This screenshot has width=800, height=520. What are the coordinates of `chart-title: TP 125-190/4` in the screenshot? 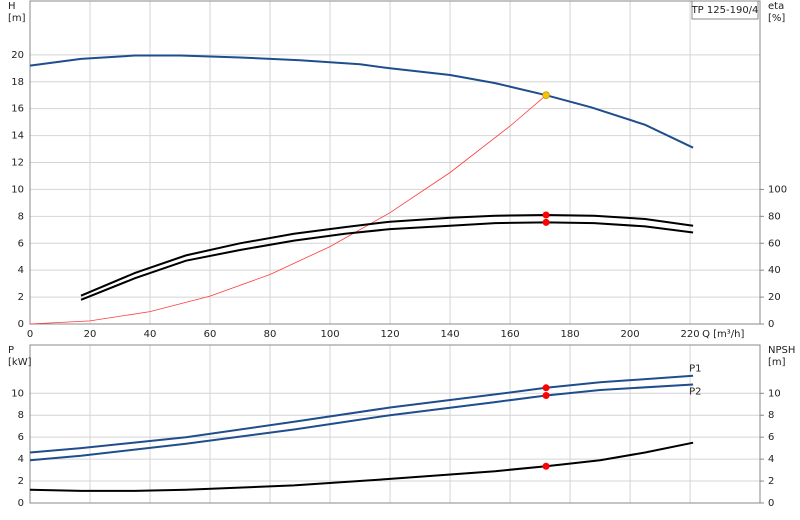 It's located at (725, 10).